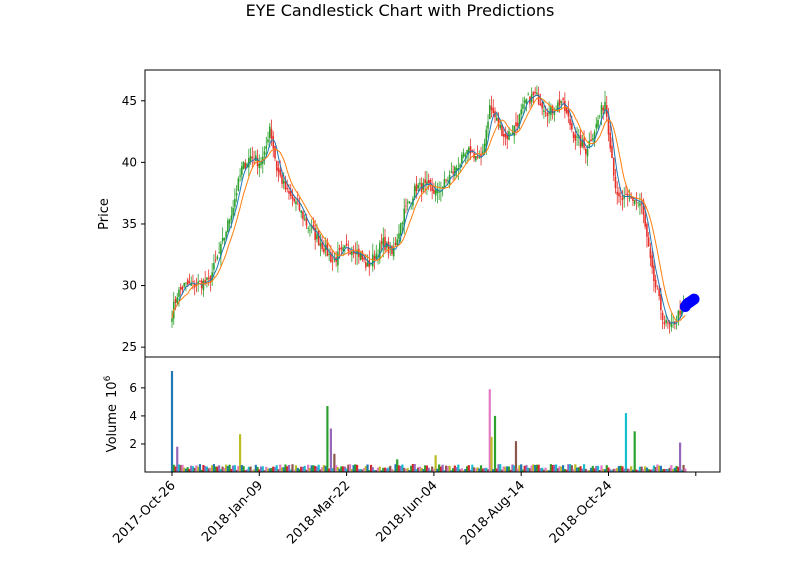 This screenshot has height=575, width=800. I want to click on x-tick-label: 2018-Aug-14, so click(493, 513).